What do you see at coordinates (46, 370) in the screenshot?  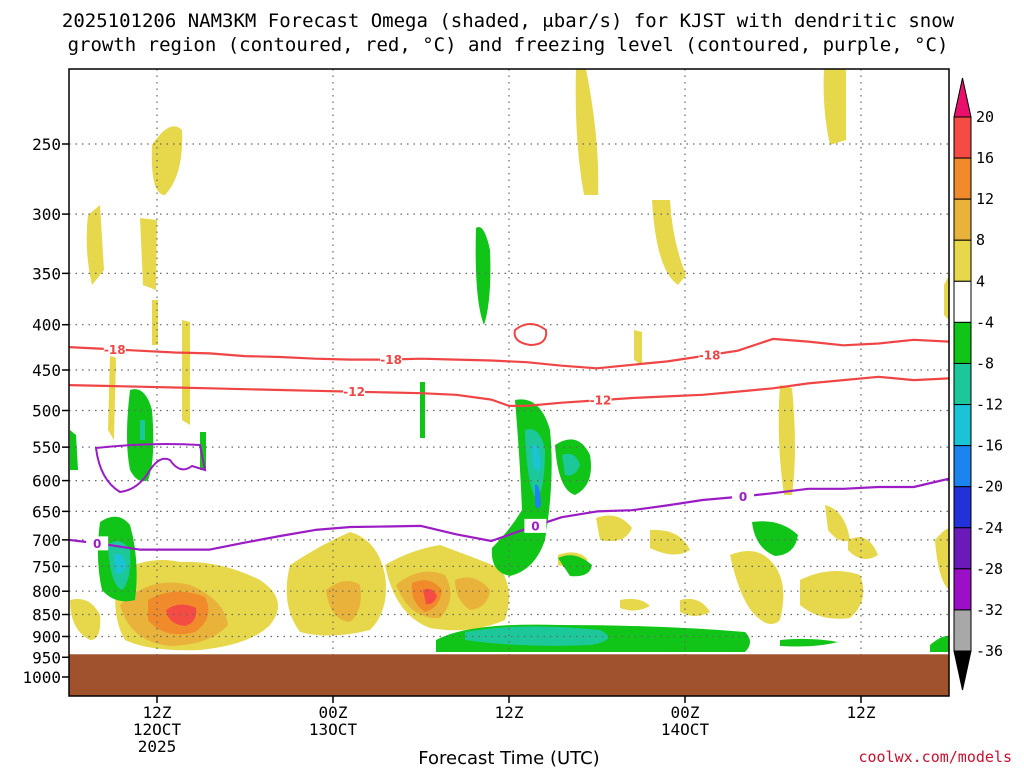 I see `y-tick-label-450: 450` at bounding box center [46, 370].